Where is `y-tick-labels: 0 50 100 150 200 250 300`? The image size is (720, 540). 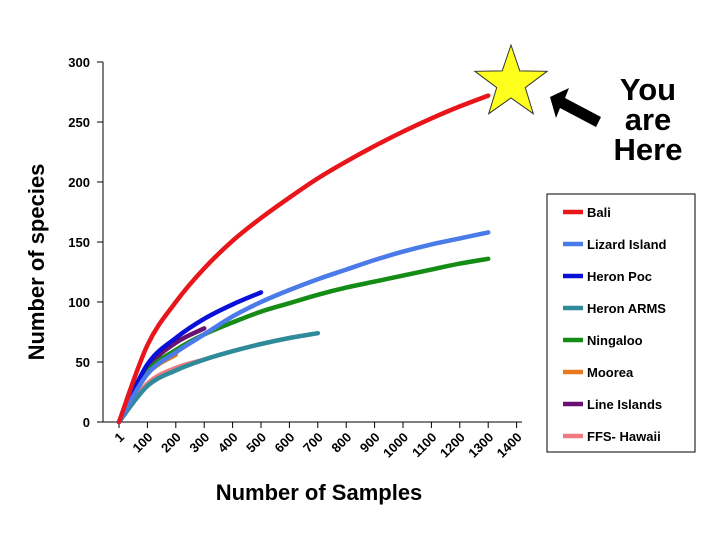 y-tick-labels: 0 50 100 150 200 250 300 is located at coordinates (85, 242).